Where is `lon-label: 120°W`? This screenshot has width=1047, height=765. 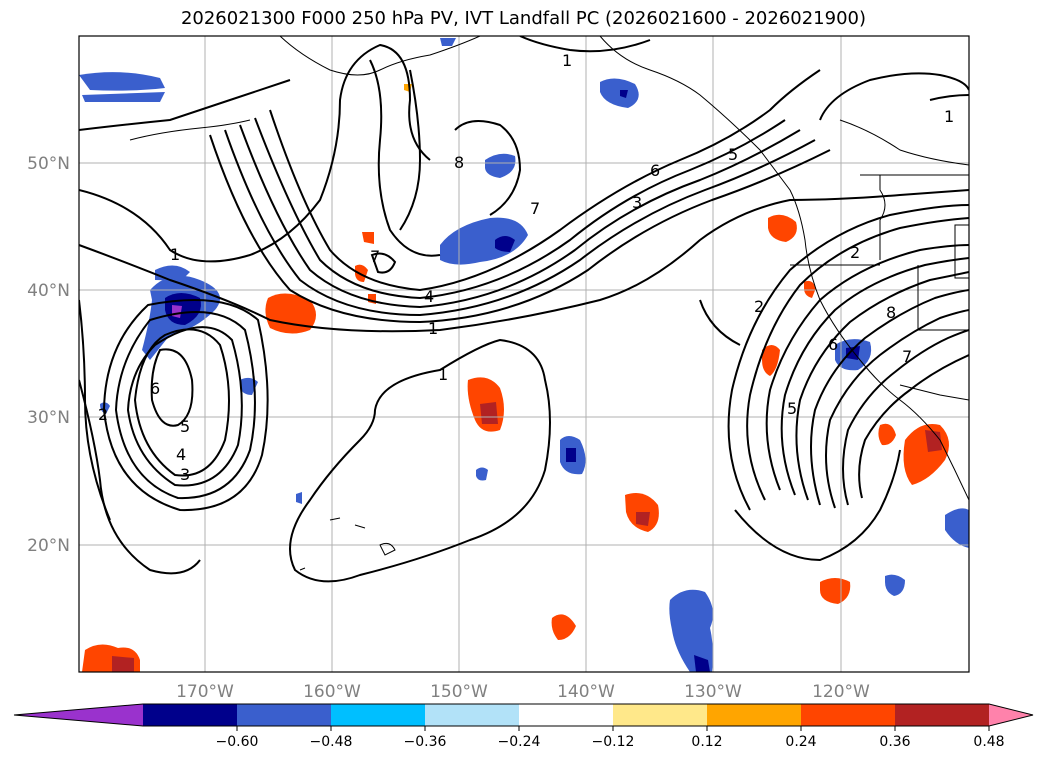 lon-label: 120°W is located at coordinates (841, 692).